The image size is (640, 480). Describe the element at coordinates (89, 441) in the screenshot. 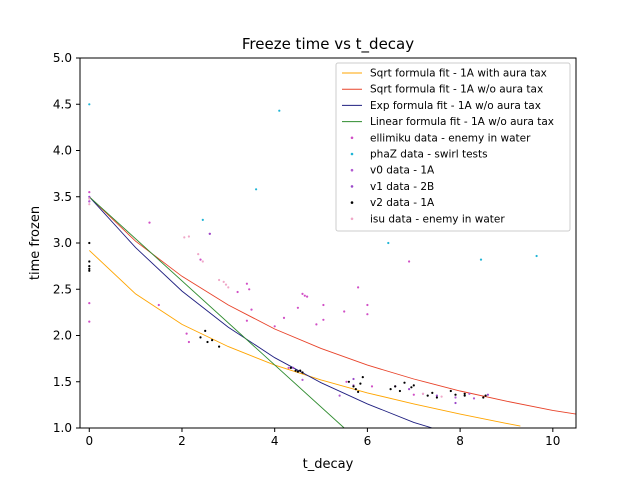

I see `x-tick-label: 0` at that location.